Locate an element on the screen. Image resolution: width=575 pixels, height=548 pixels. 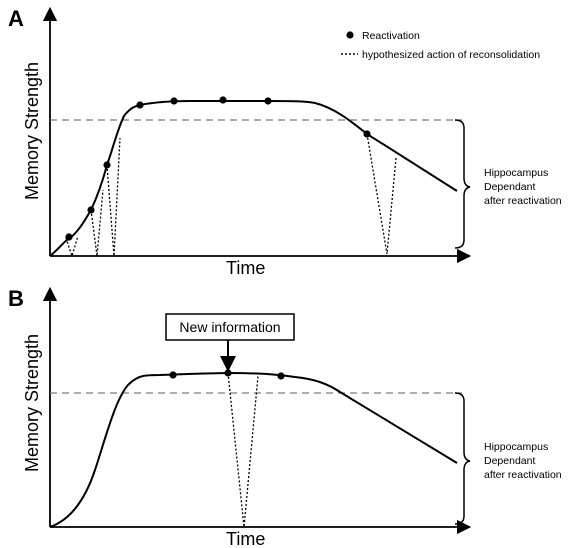
new-information-label: New information is located at coordinates (229, 327).